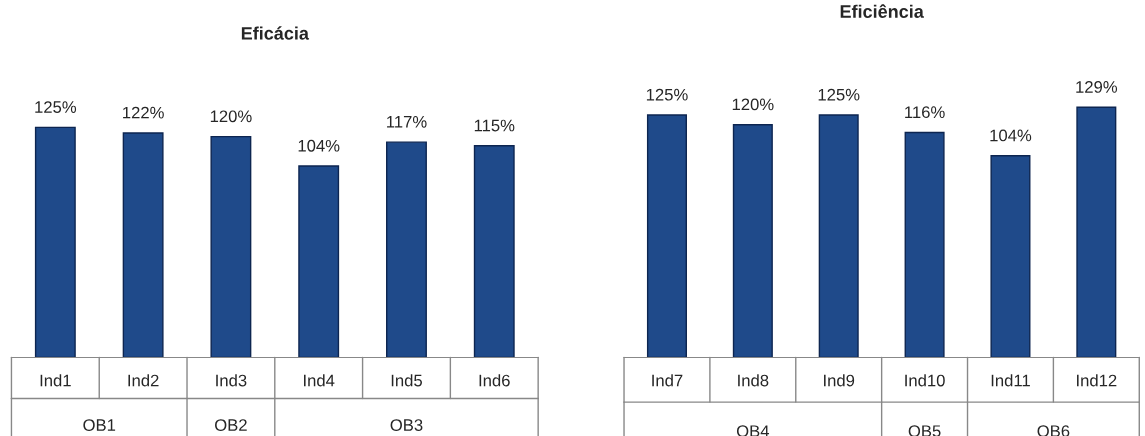 The width and height of the screenshot is (1145, 436). What do you see at coordinates (275, 33) in the screenshot?
I see `chart-title: Eficácia` at bounding box center [275, 33].